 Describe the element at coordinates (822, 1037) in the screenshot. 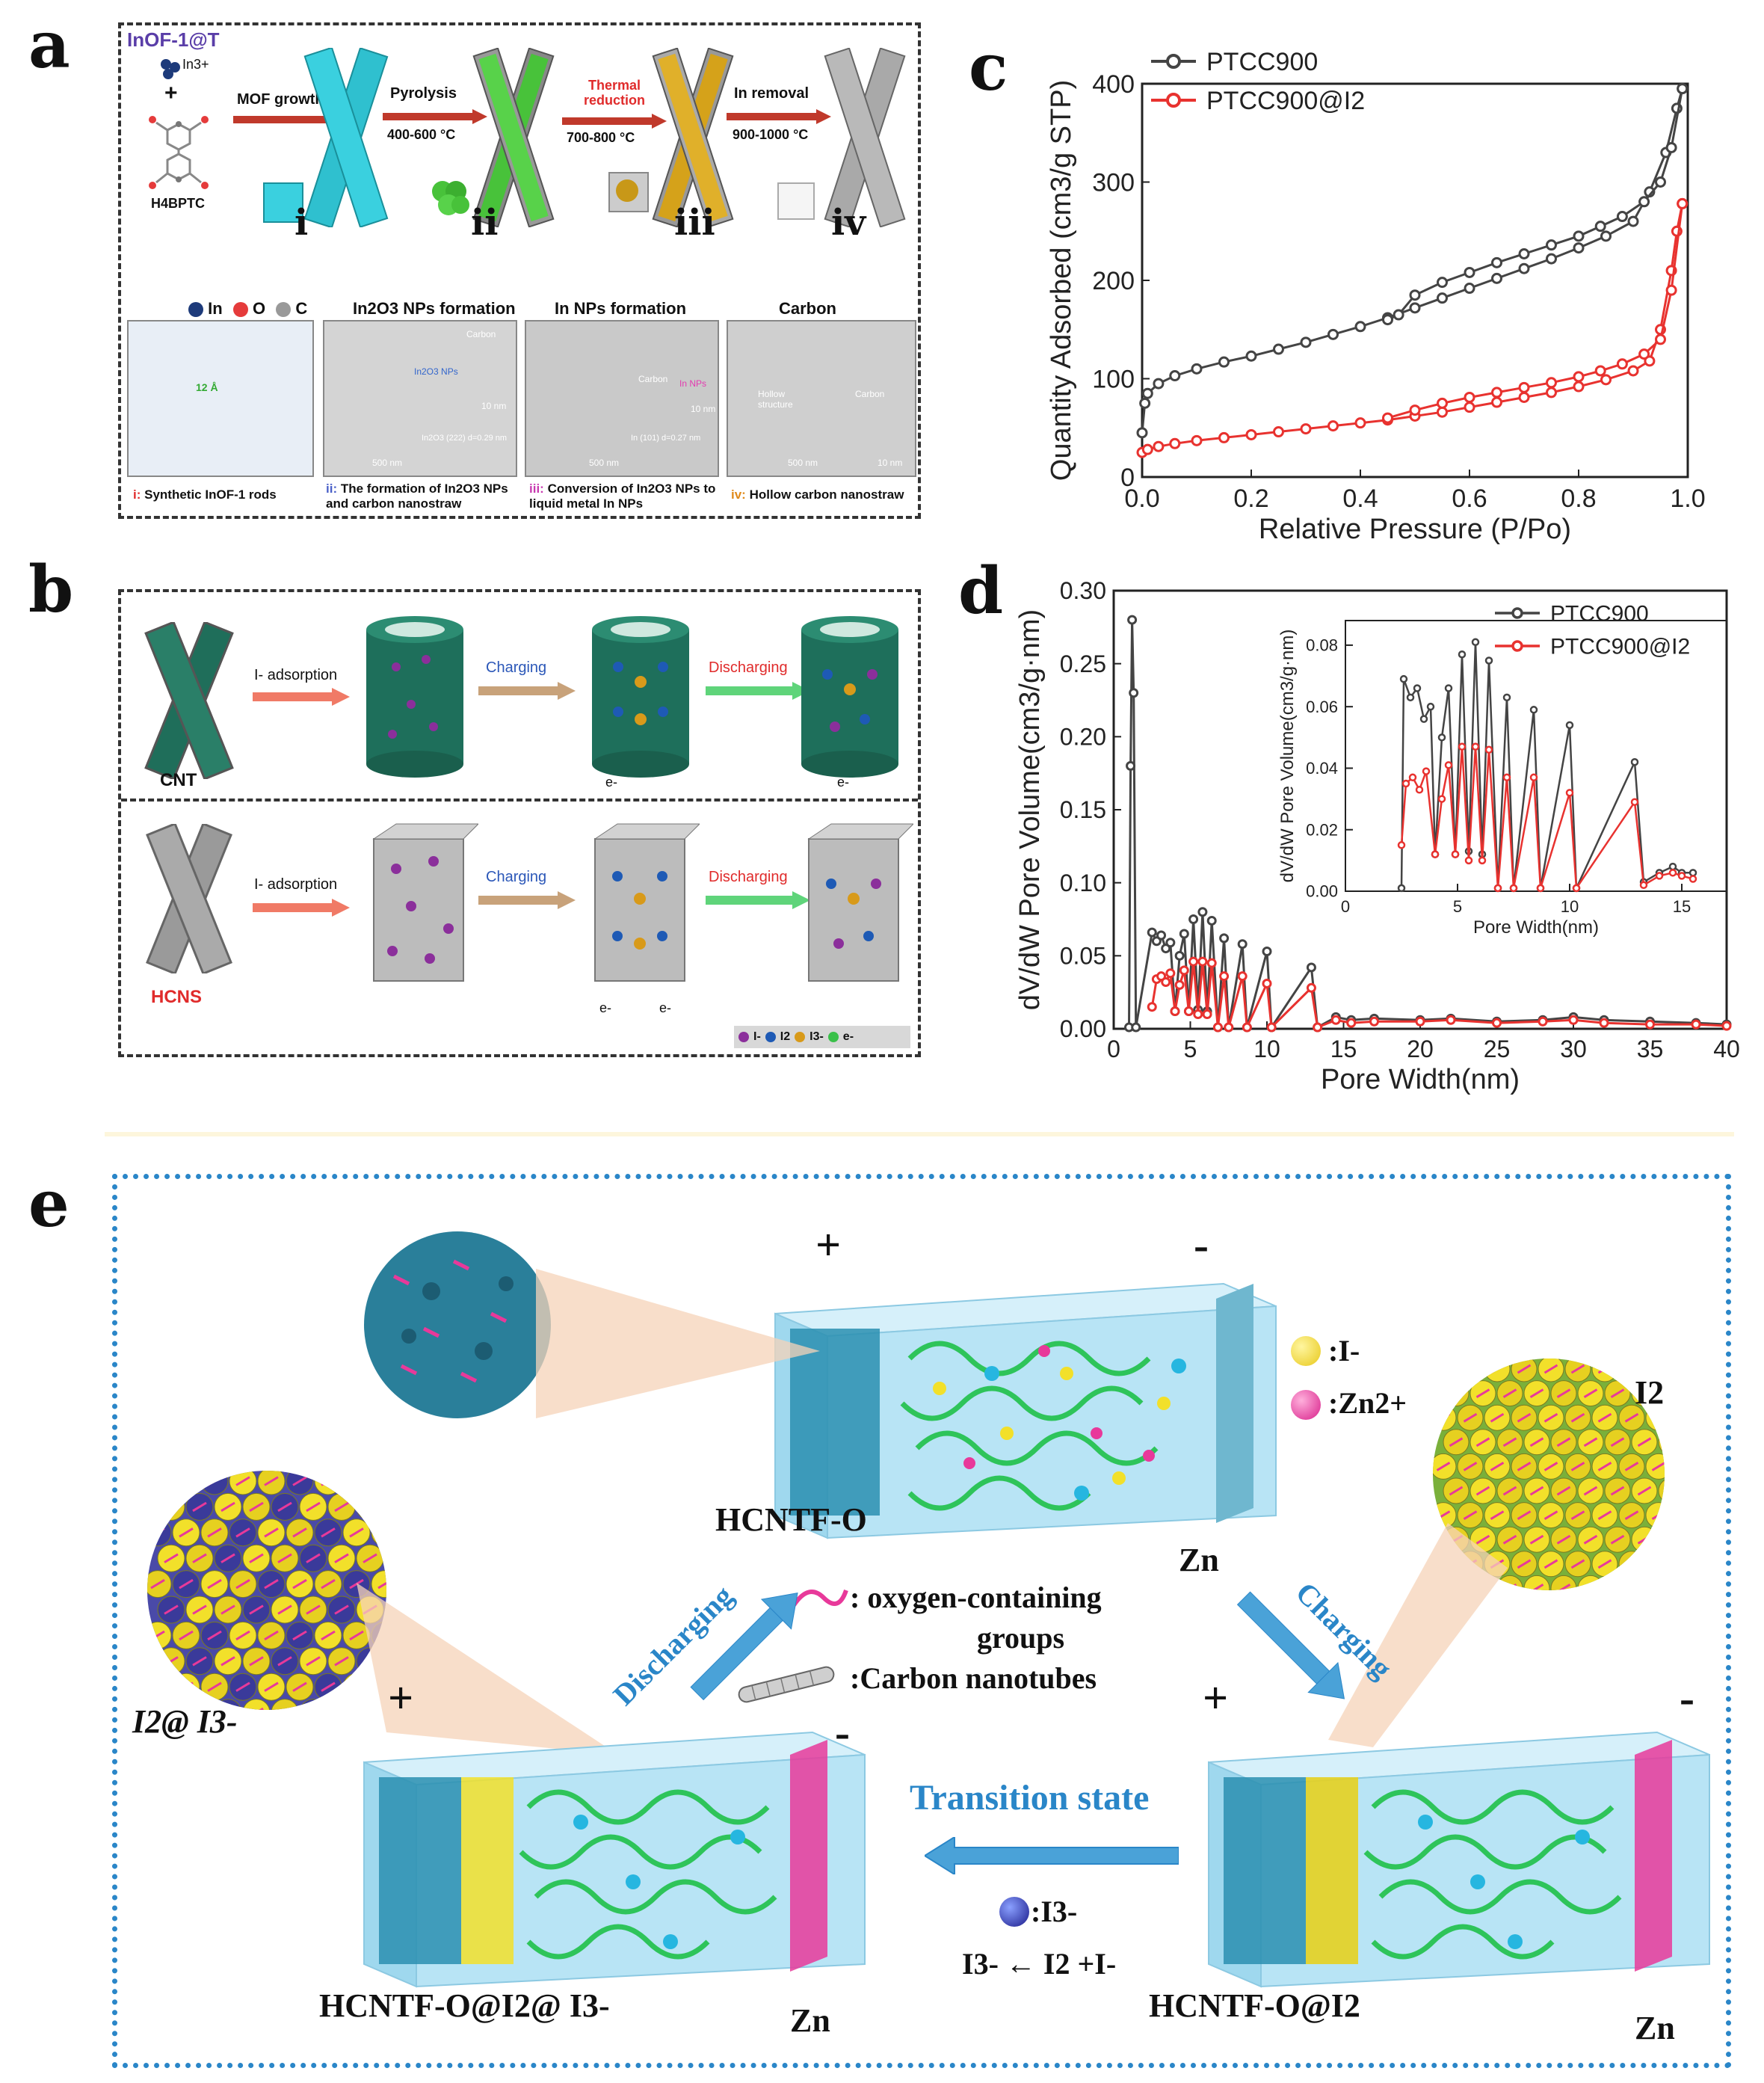

I see `panel-b-legend: I- I2 I3- e-` at that location.